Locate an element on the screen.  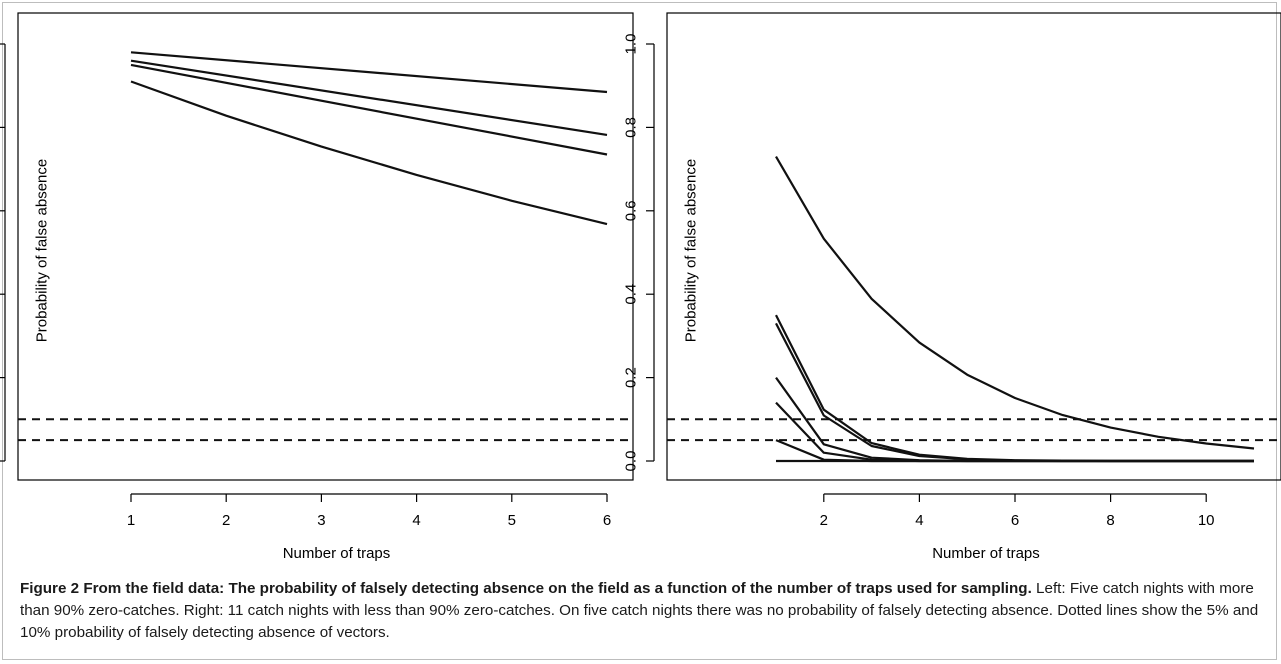
right-y-tick-label: 0.6 is located at coordinates (631, 210).